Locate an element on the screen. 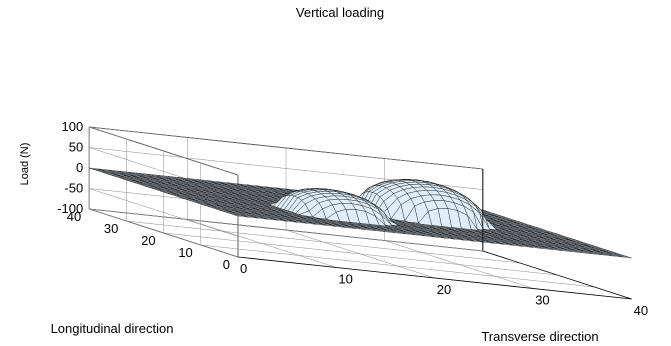 Image resolution: width=671 pixels, height=346 pixels. z-axis-label: Load (N) is located at coordinates (25, 164).